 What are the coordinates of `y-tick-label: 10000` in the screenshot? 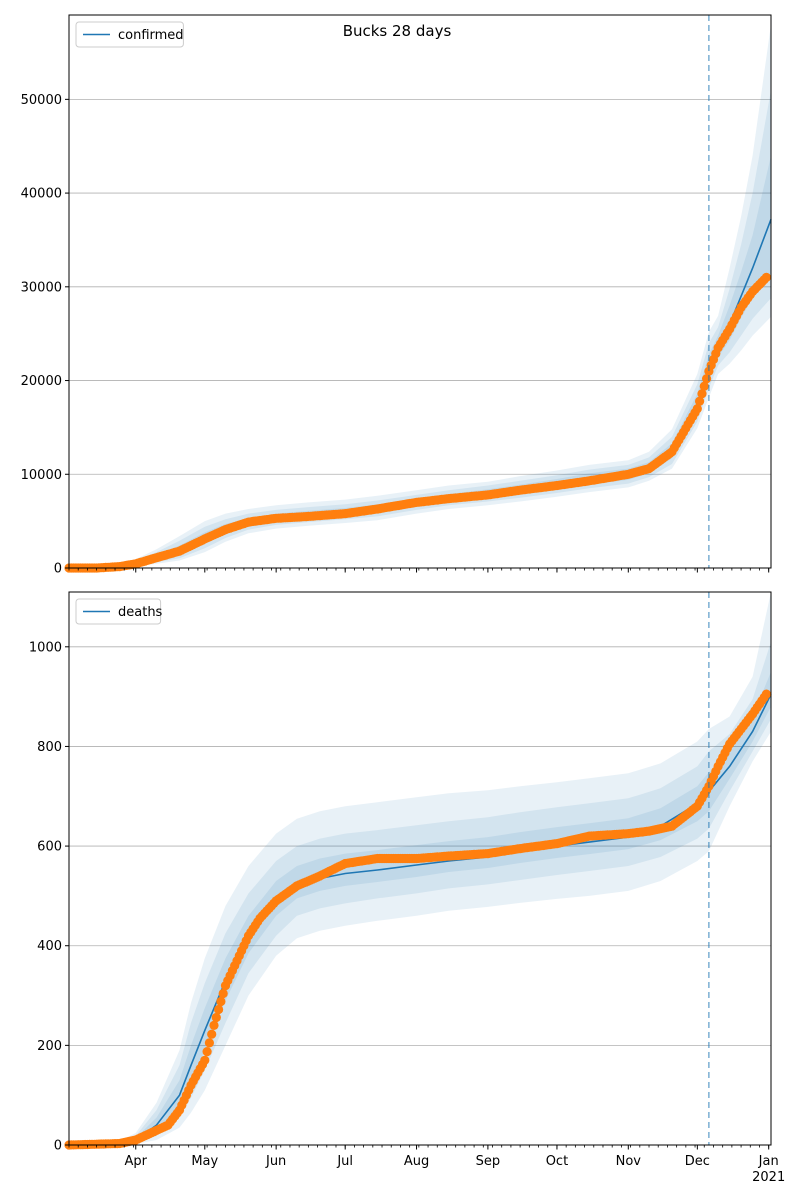 It's located at (41, 475).